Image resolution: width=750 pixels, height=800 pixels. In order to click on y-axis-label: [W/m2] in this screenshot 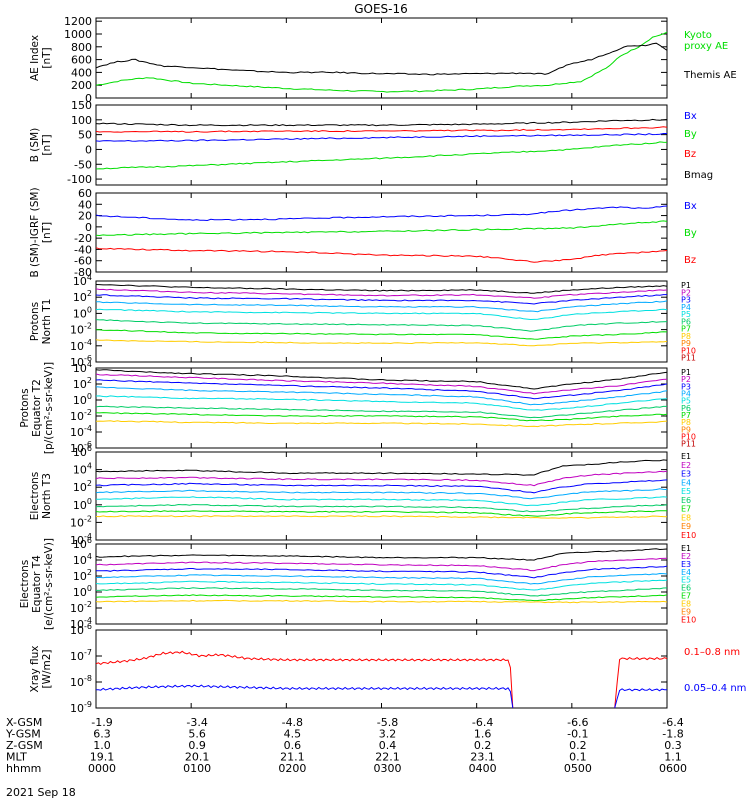, I will do `click(47, 668)`.